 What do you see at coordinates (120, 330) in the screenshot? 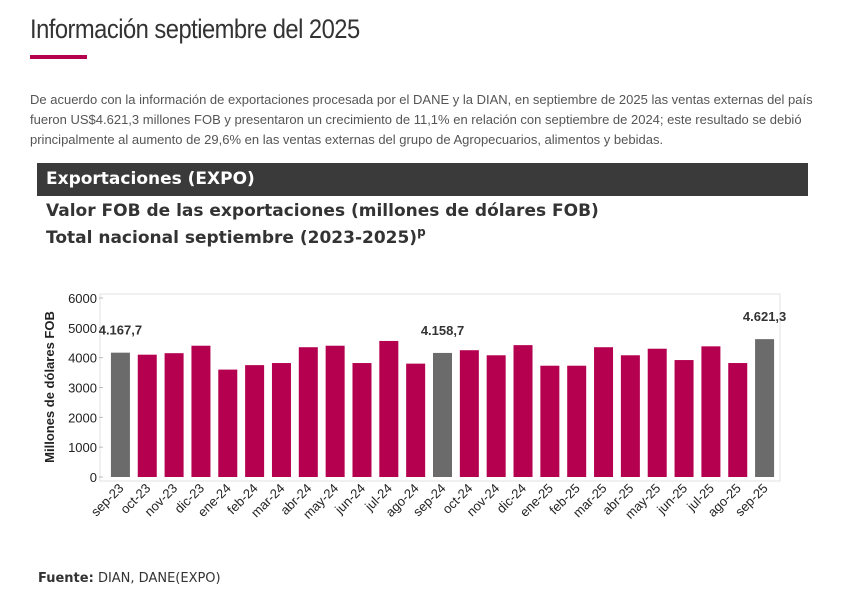
I see `value-label: 4.167,7` at bounding box center [120, 330].